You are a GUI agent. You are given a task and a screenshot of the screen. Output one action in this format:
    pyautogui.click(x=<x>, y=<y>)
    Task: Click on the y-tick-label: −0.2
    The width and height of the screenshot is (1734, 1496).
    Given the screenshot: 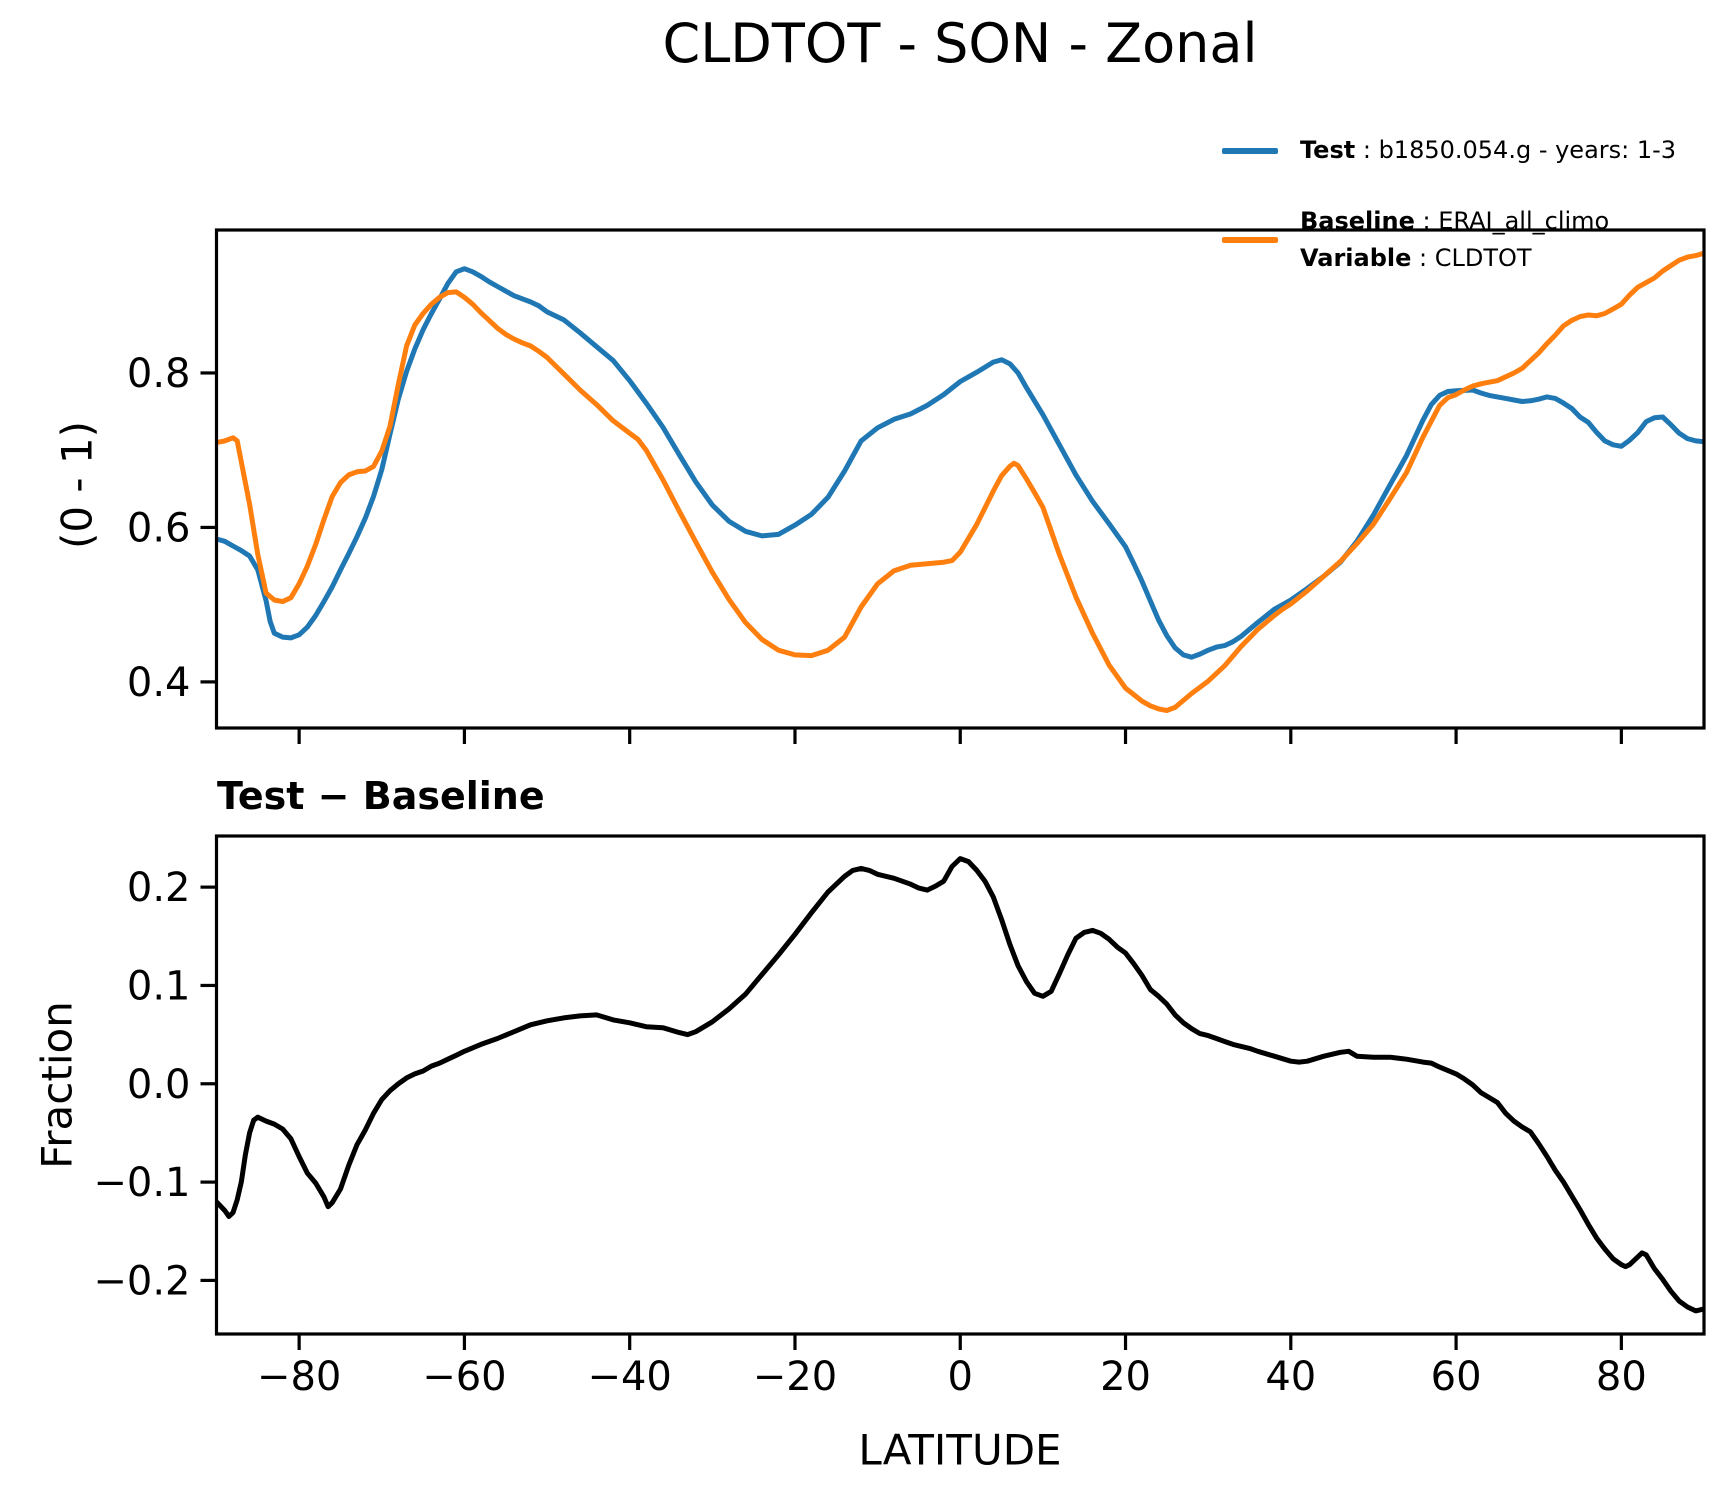 What is the action you would take?
    pyautogui.click(x=141, y=1281)
    